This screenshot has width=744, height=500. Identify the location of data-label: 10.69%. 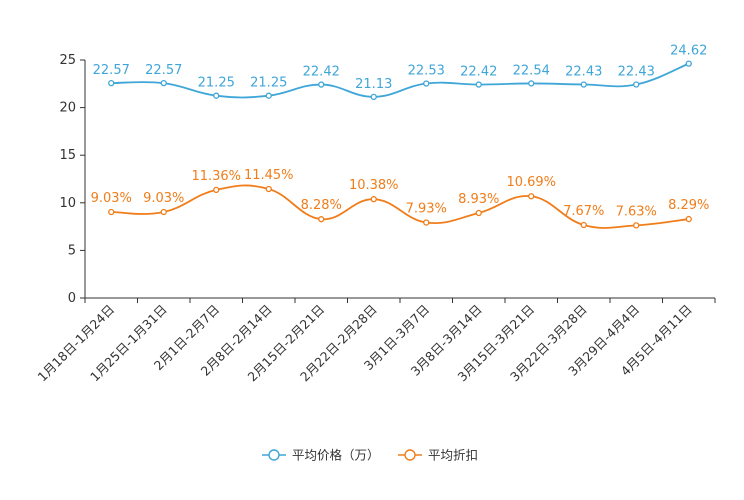
(531, 182).